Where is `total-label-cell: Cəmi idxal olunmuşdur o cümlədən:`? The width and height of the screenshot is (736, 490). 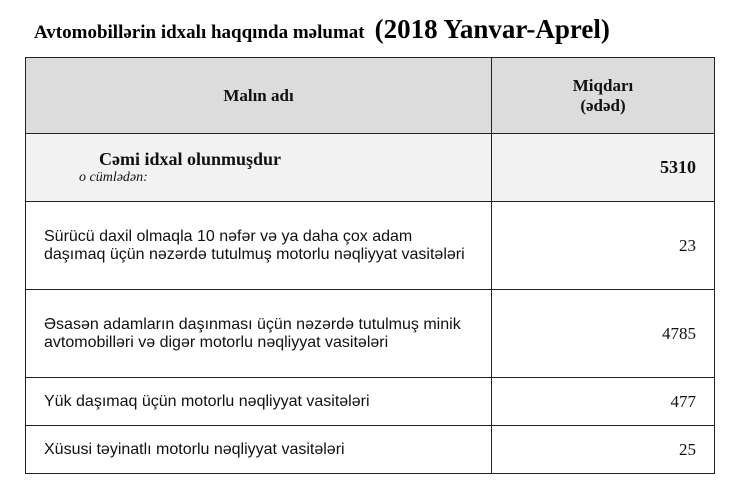
total-label-cell: Cəmi idxal olunmuşdur o cümlədən: is located at coordinates (258, 167).